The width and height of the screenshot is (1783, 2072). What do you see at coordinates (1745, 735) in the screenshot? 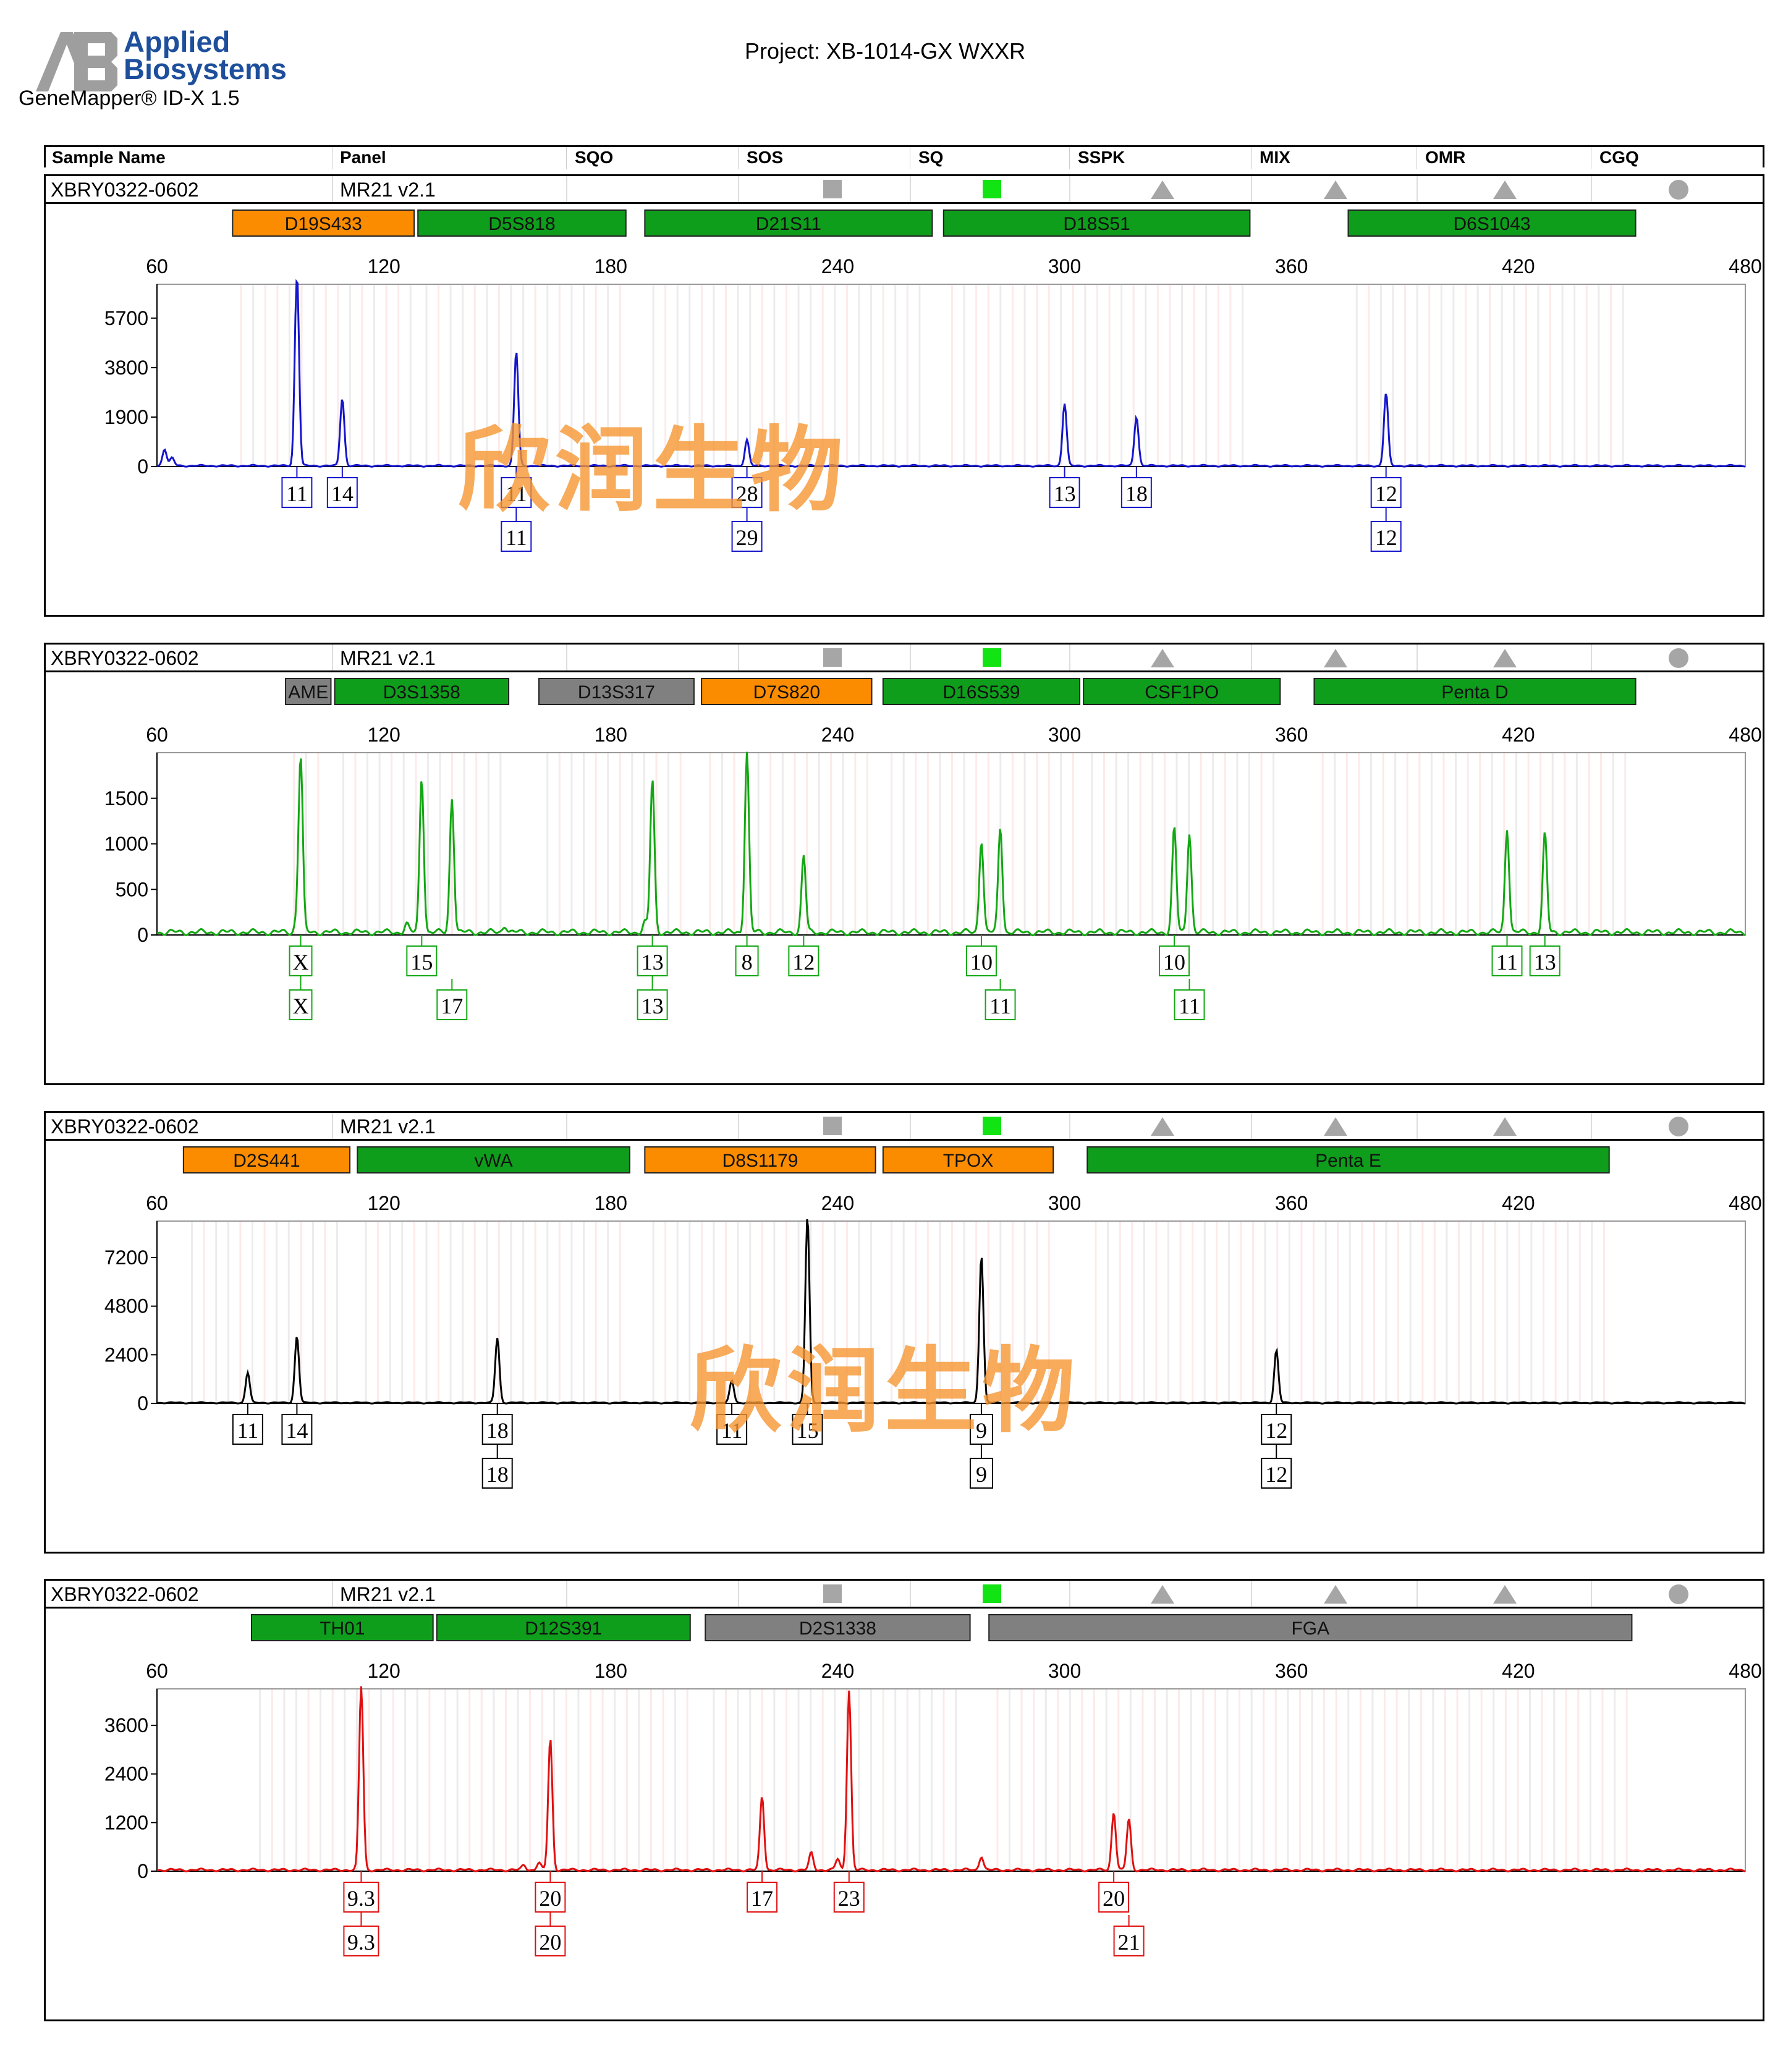
I see `x-tick-label: 480` at bounding box center [1745, 735].